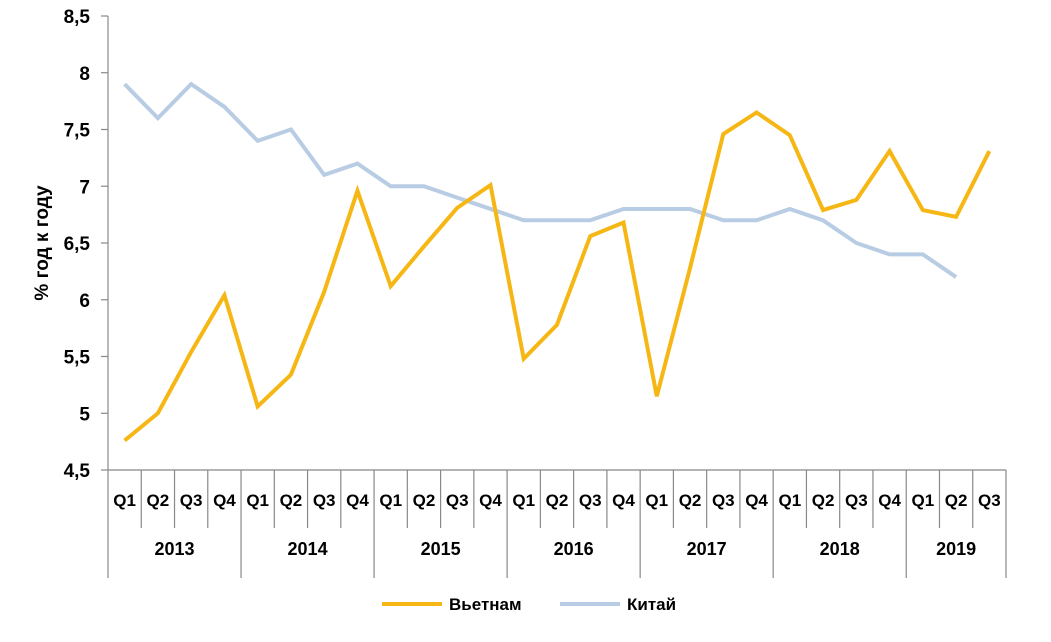 This screenshot has width=1051, height=642. Describe the element at coordinates (308, 549) in the screenshot. I see `x-group-label: 2014` at that location.